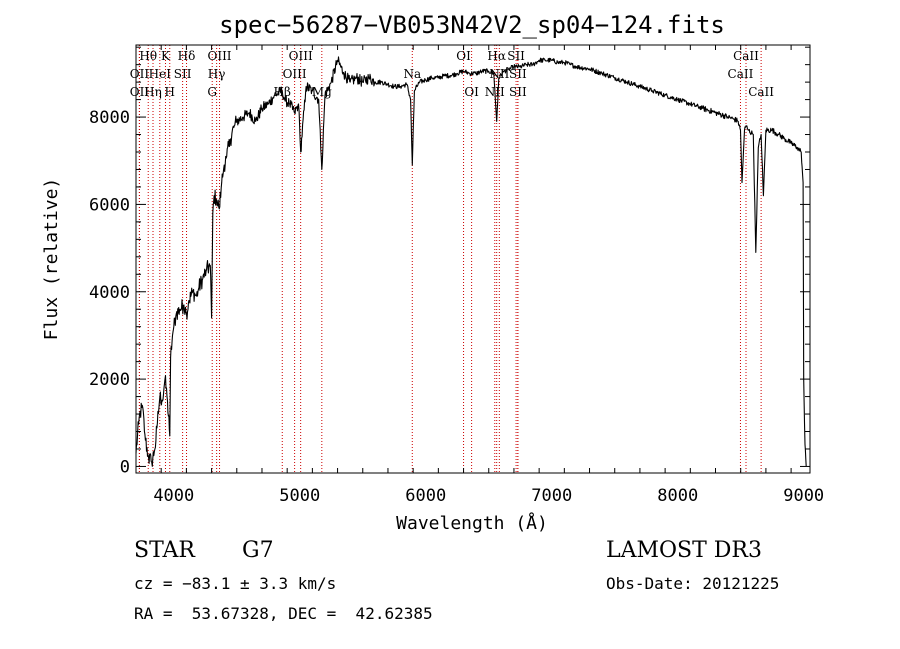 The height and width of the screenshot is (649, 900). Describe the element at coordinates (741, 74) in the screenshot. I see `line-label-26: CaII` at that location.